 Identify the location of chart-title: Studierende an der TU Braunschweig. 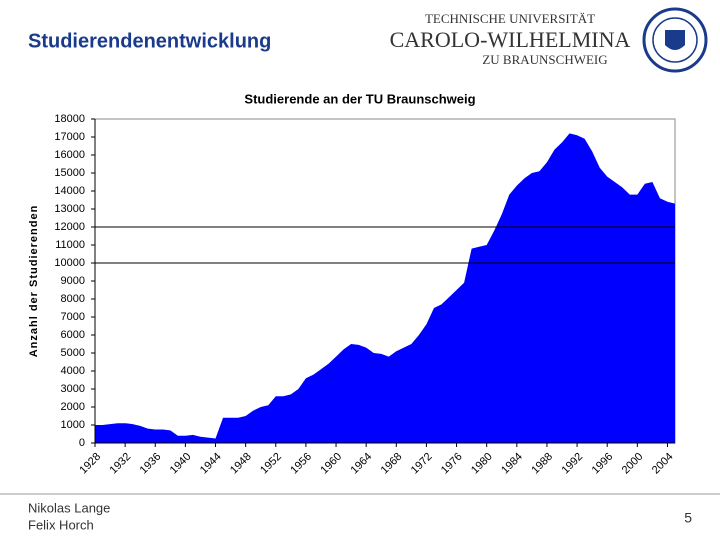
(359, 98).